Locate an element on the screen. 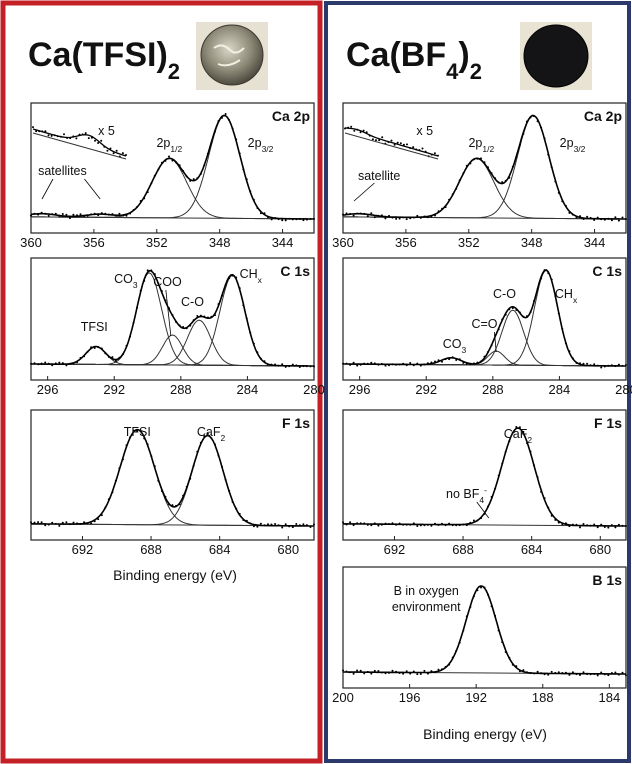 The height and width of the screenshot is (764, 632). peak-annotation: environment is located at coordinates (426, 607).